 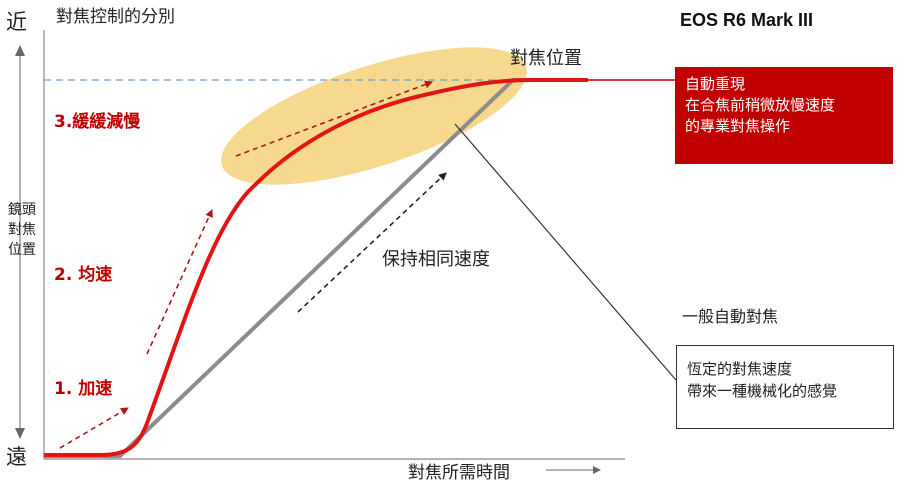 What do you see at coordinates (738, 126) in the screenshot?
I see `camera-feature-line: 的專業對焦操作` at bounding box center [738, 126].